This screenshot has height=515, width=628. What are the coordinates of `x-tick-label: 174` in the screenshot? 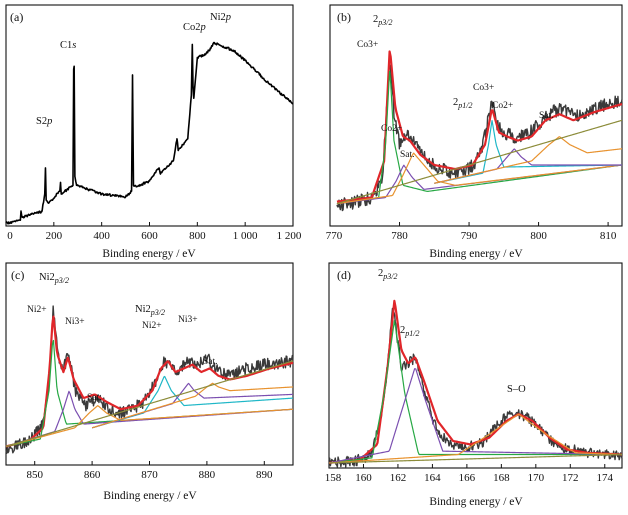 It's located at (605, 478).